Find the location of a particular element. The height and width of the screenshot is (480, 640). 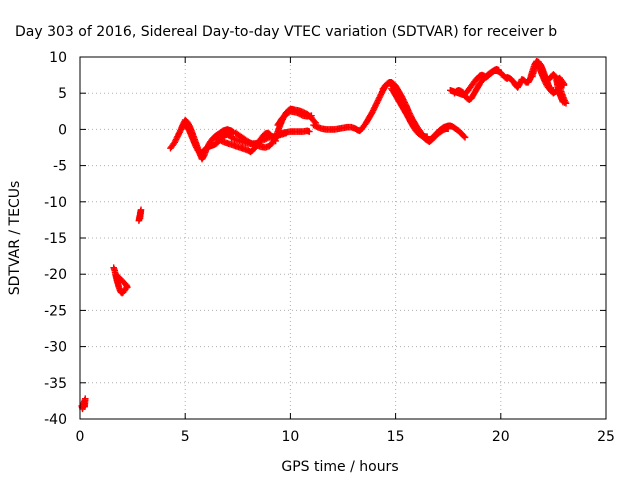

y-tick-label: 5 is located at coordinates (62, 94).